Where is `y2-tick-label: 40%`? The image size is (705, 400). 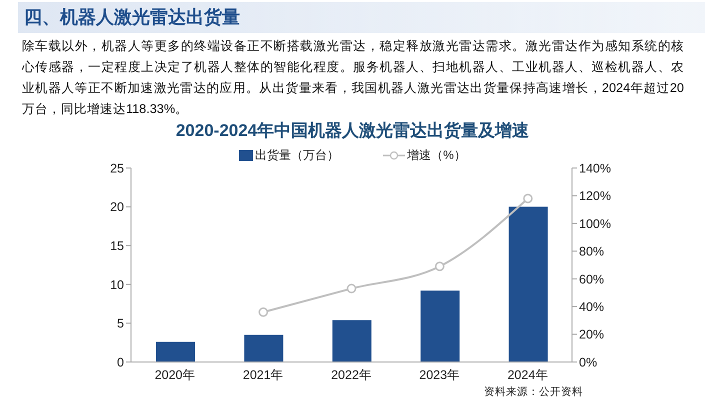 y2-tick-label: 40% is located at coordinates (591, 307).